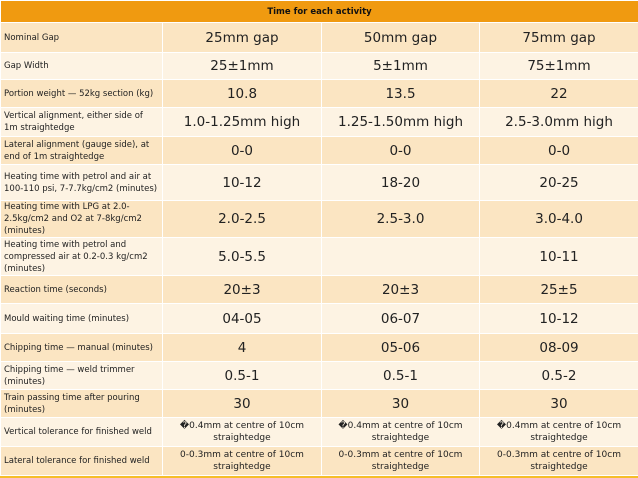 Image resolution: width=638 pixels, height=478 pixels. I want to click on cell-50mm: 0.5-1, so click(400, 375).